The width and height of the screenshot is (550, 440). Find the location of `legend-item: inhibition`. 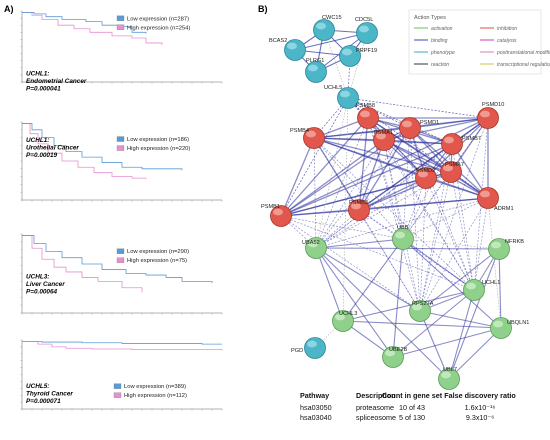

legend-item: inhibition is located at coordinates (498, 29).